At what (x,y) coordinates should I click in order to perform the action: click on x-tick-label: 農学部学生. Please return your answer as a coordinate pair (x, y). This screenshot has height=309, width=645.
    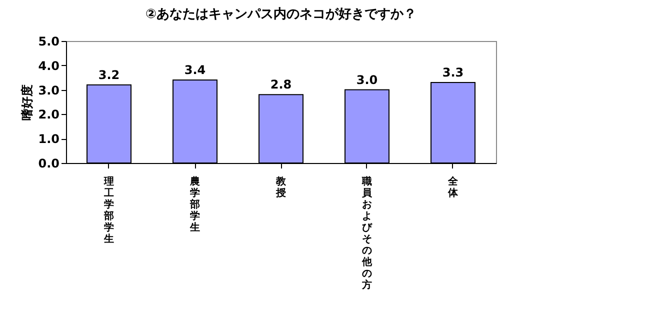
    Looking at the image, I should click on (194, 205).